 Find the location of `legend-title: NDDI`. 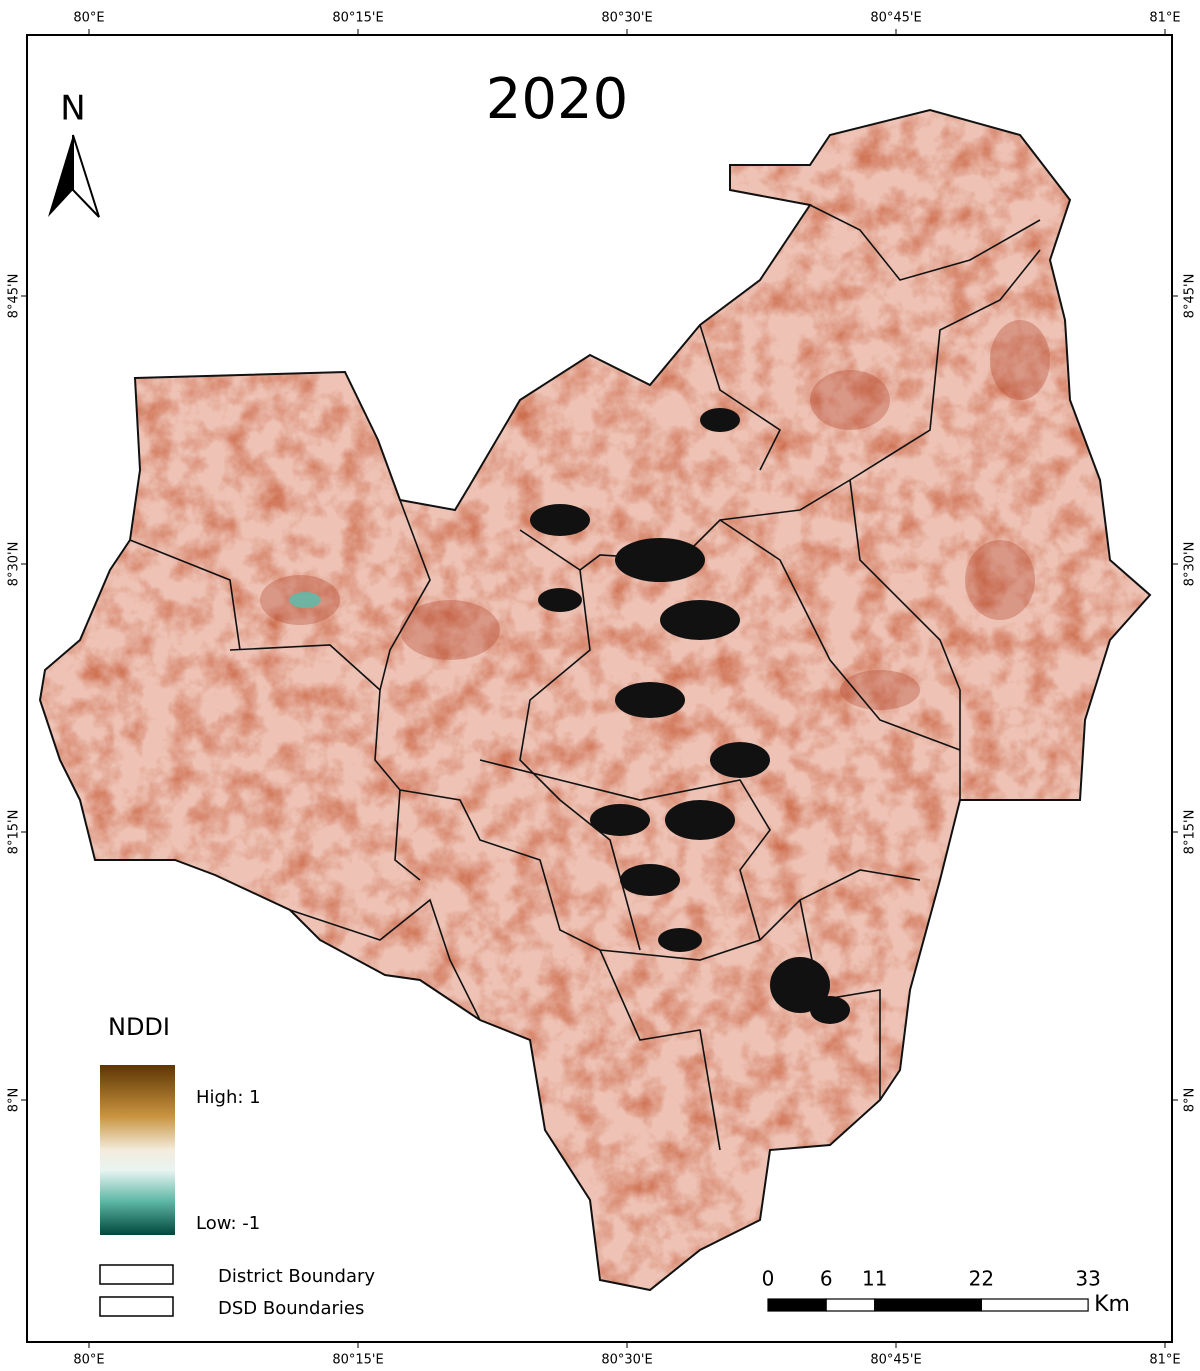

legend-title: NDDI is located at coordinates (139, 1027).